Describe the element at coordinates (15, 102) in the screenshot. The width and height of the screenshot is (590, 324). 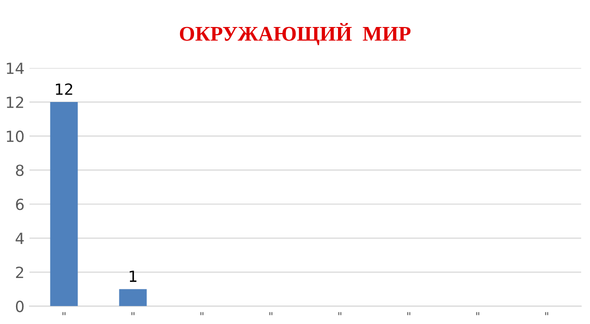
I see `y-tick-label: 12` at that location.